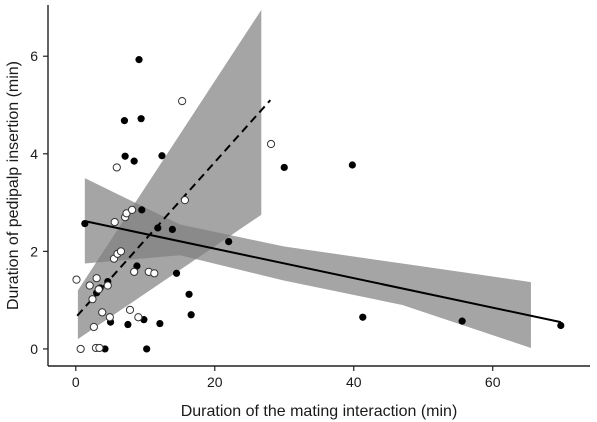  I want to click on x-tick-label: 40, so click(354, 382).